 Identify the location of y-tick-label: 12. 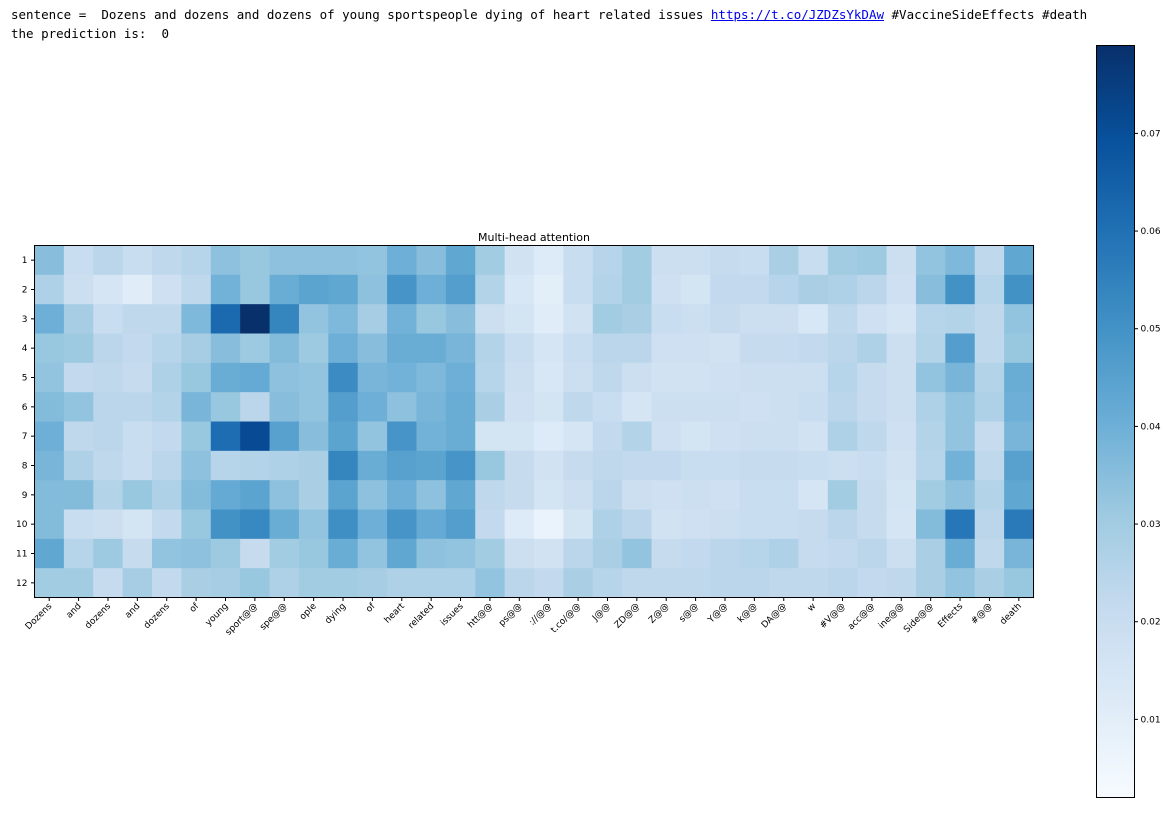
(21, 584).